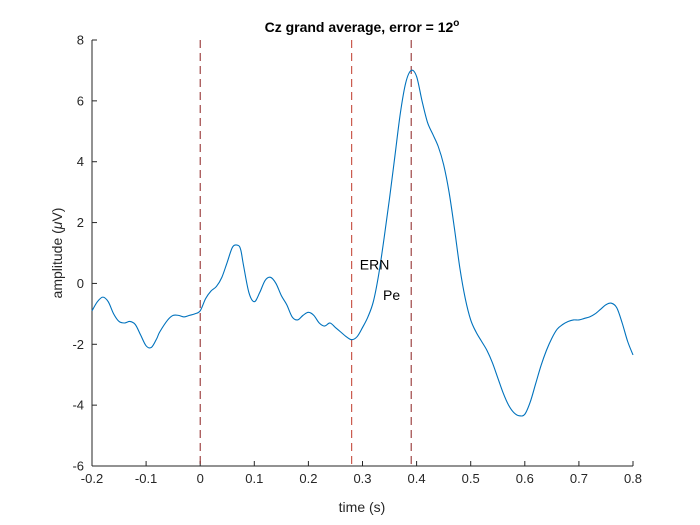 The width and height of the screenshot is (700, 525). I want to click on y-tick-label: -6, so click(78, 466).